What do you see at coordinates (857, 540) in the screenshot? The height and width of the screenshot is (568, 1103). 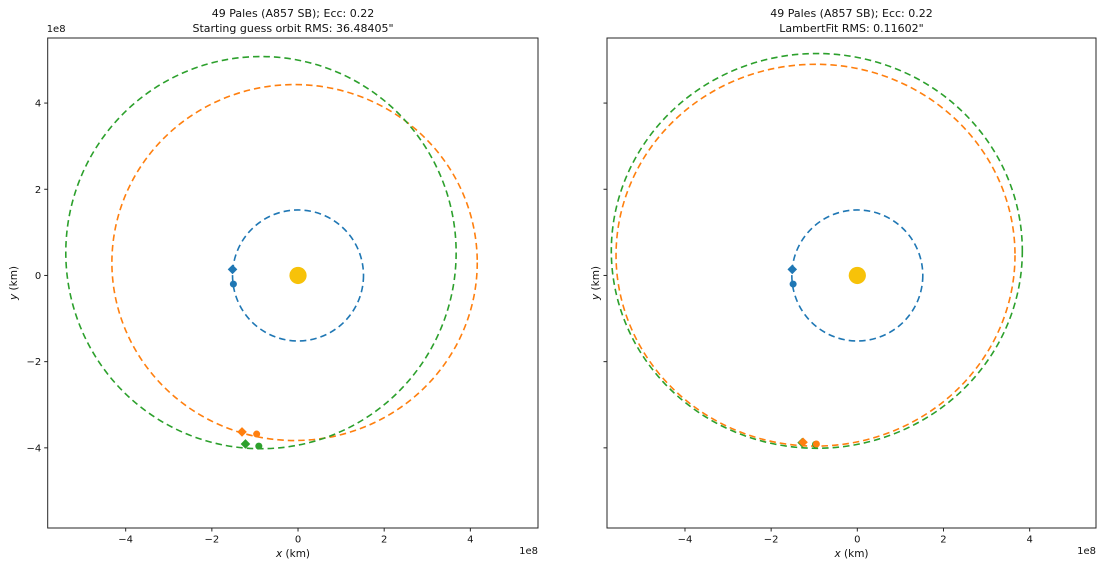 I see `right-xtick-label: 0` at bounding box center [857, 540].